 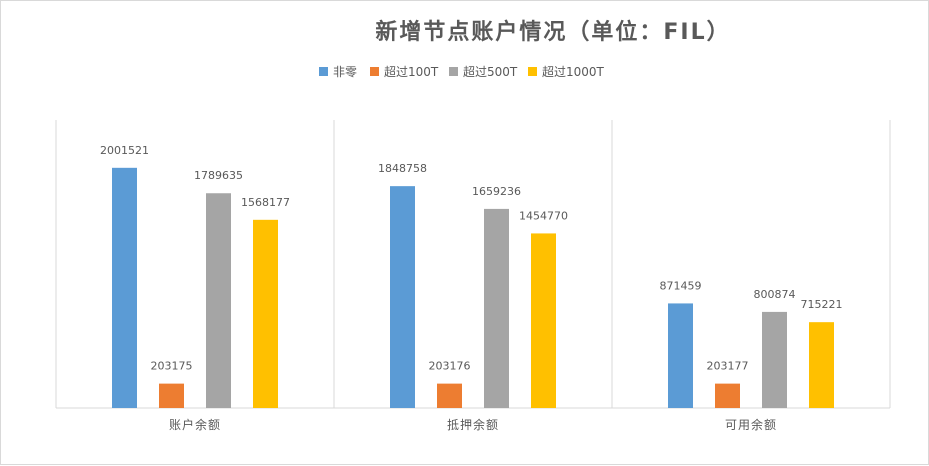 What do you see at coordinates (450, 366) in the screenshot?
I see `data-label: 203176` at bounding box center [450, 366].